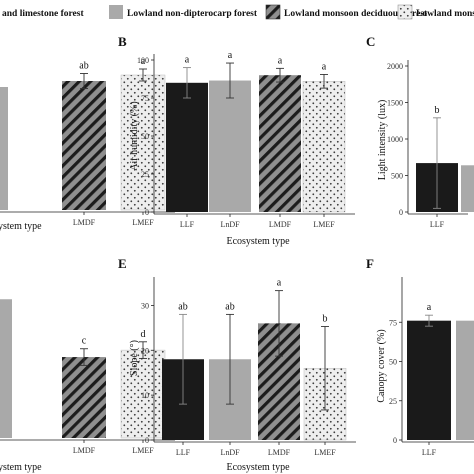 The image size is (474, 474). What do you see at coordinates (21, 226) in the screenshot?
I see `panel-a-xlabel: ystem type` at bounding box center [21, 226].